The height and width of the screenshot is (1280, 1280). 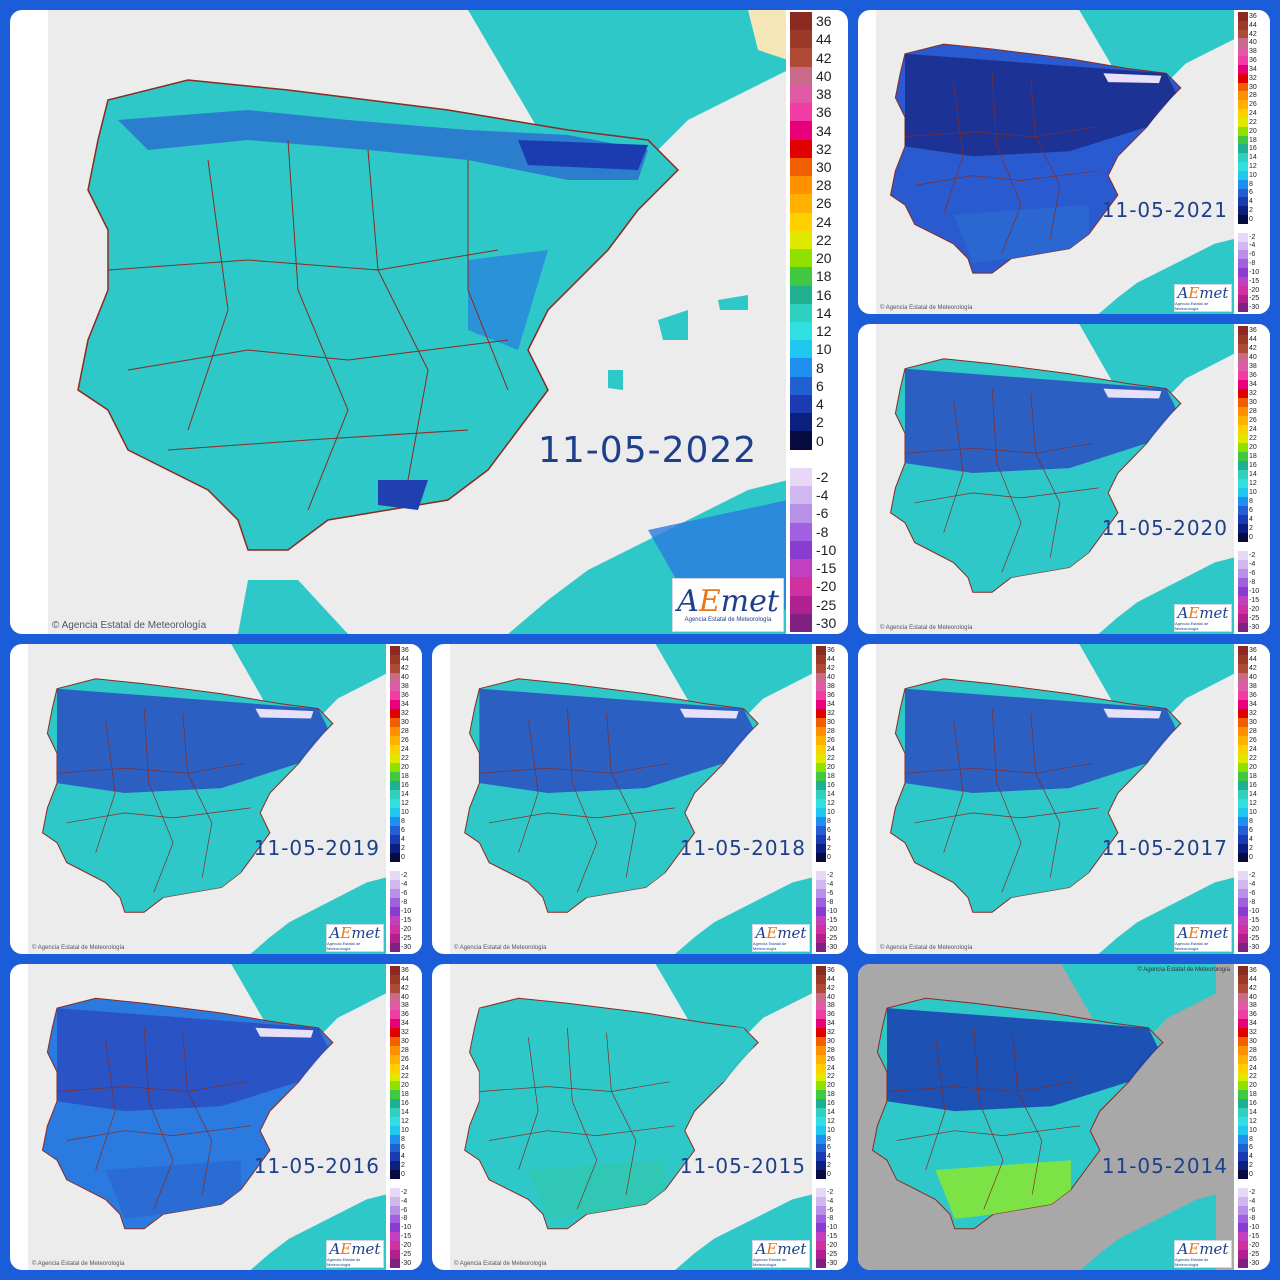 What do you see at coordinates (1253, 794) in the screenshot?
I see `legend-tick-label: 14` at bounding box center [1253, 794].